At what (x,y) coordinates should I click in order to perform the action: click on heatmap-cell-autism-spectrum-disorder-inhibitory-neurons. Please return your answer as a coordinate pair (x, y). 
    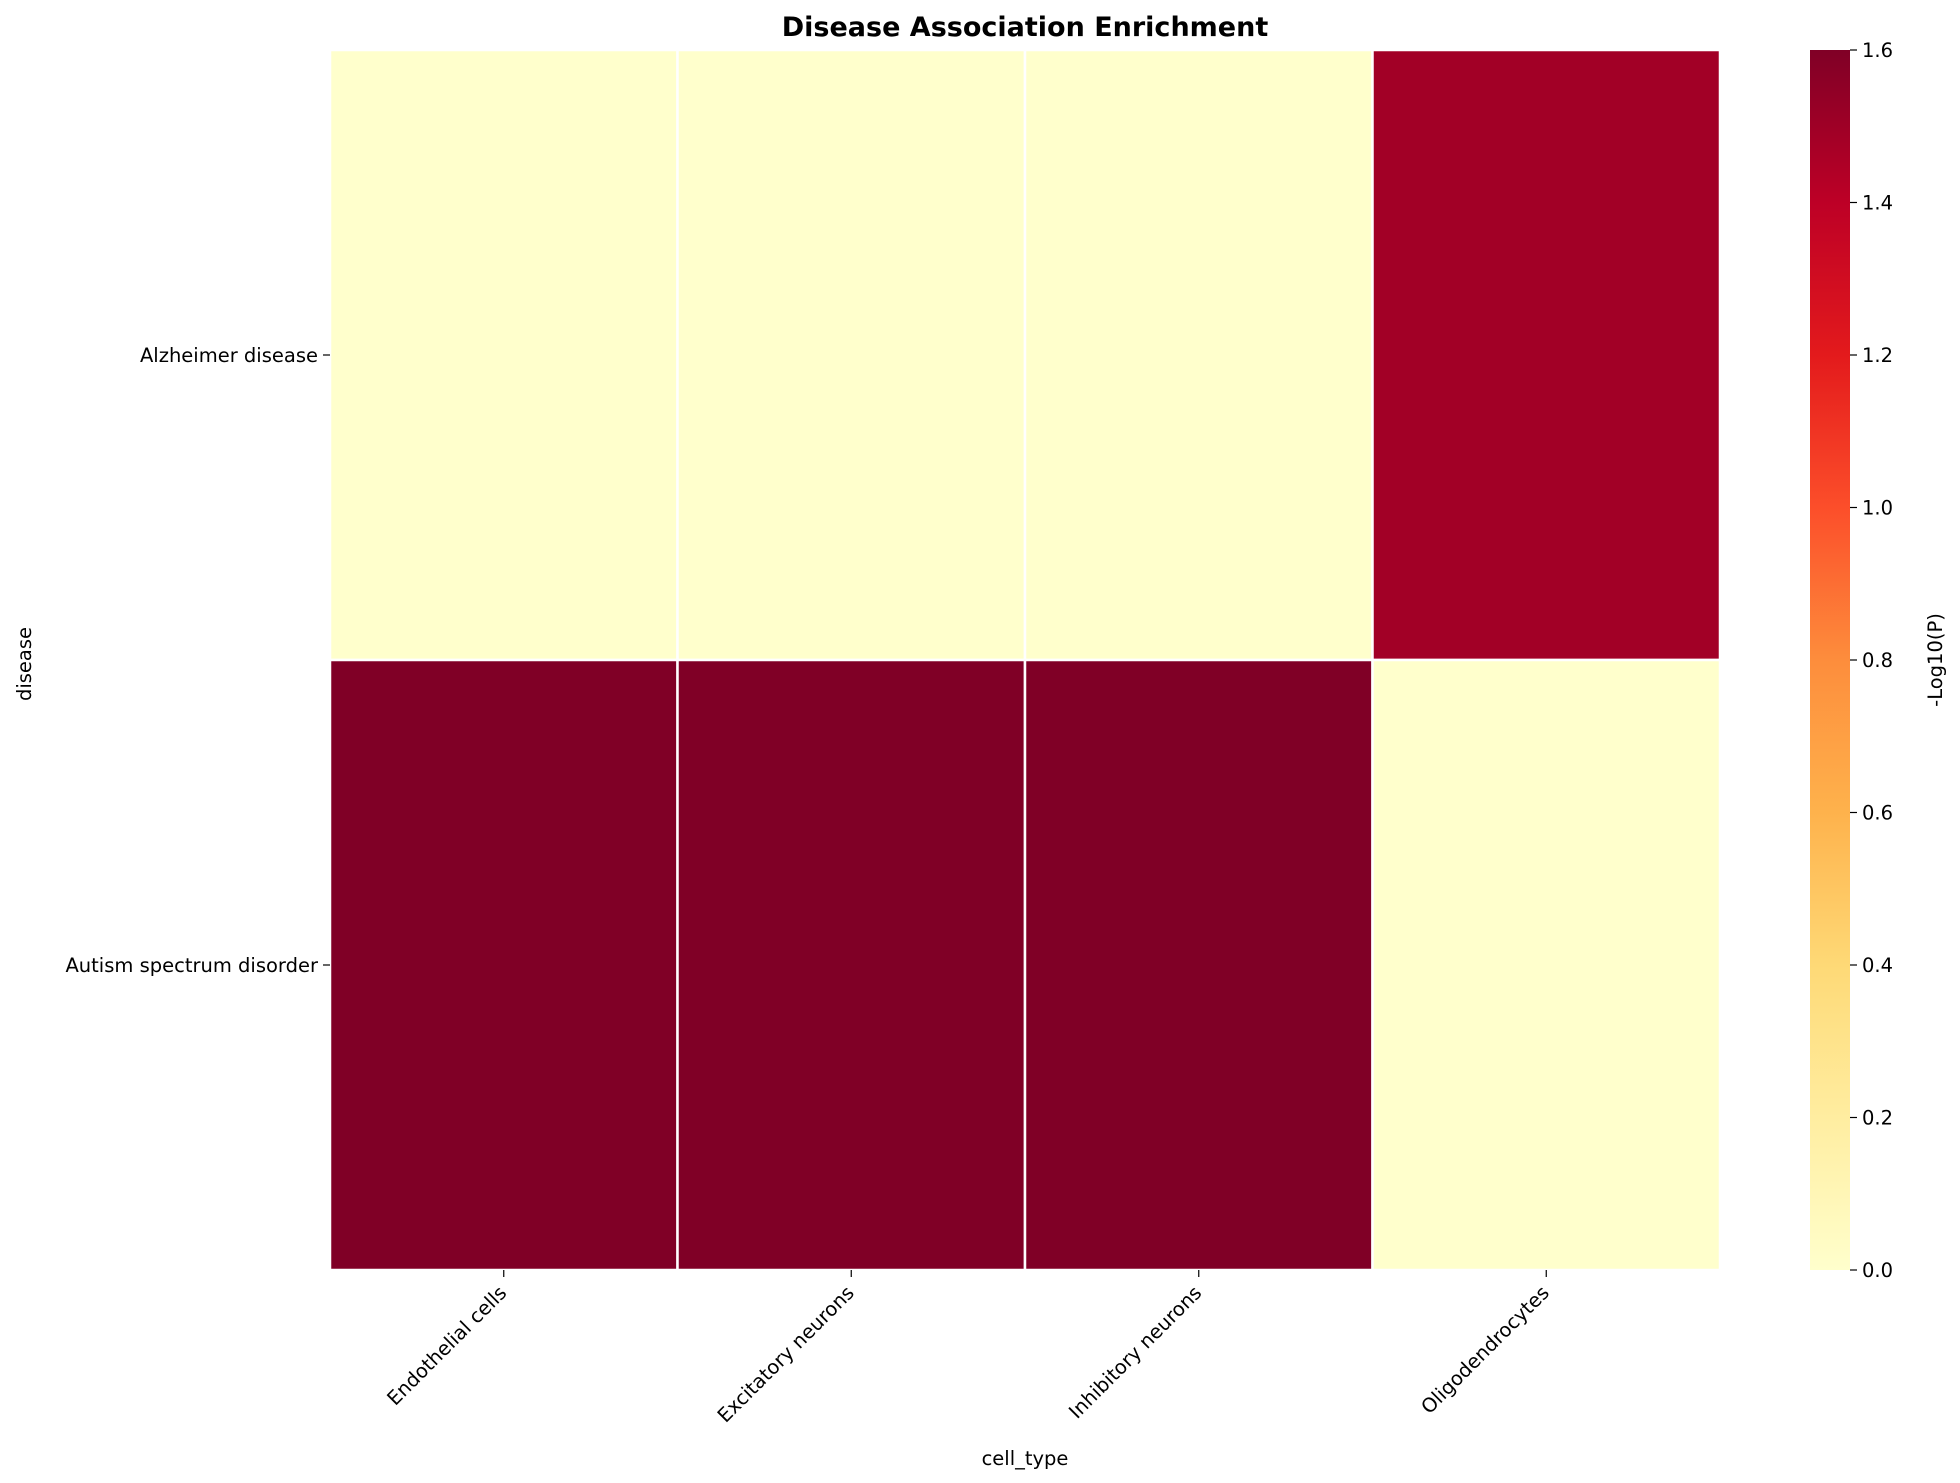
    Looking at the image, I should click on (1198, 965).